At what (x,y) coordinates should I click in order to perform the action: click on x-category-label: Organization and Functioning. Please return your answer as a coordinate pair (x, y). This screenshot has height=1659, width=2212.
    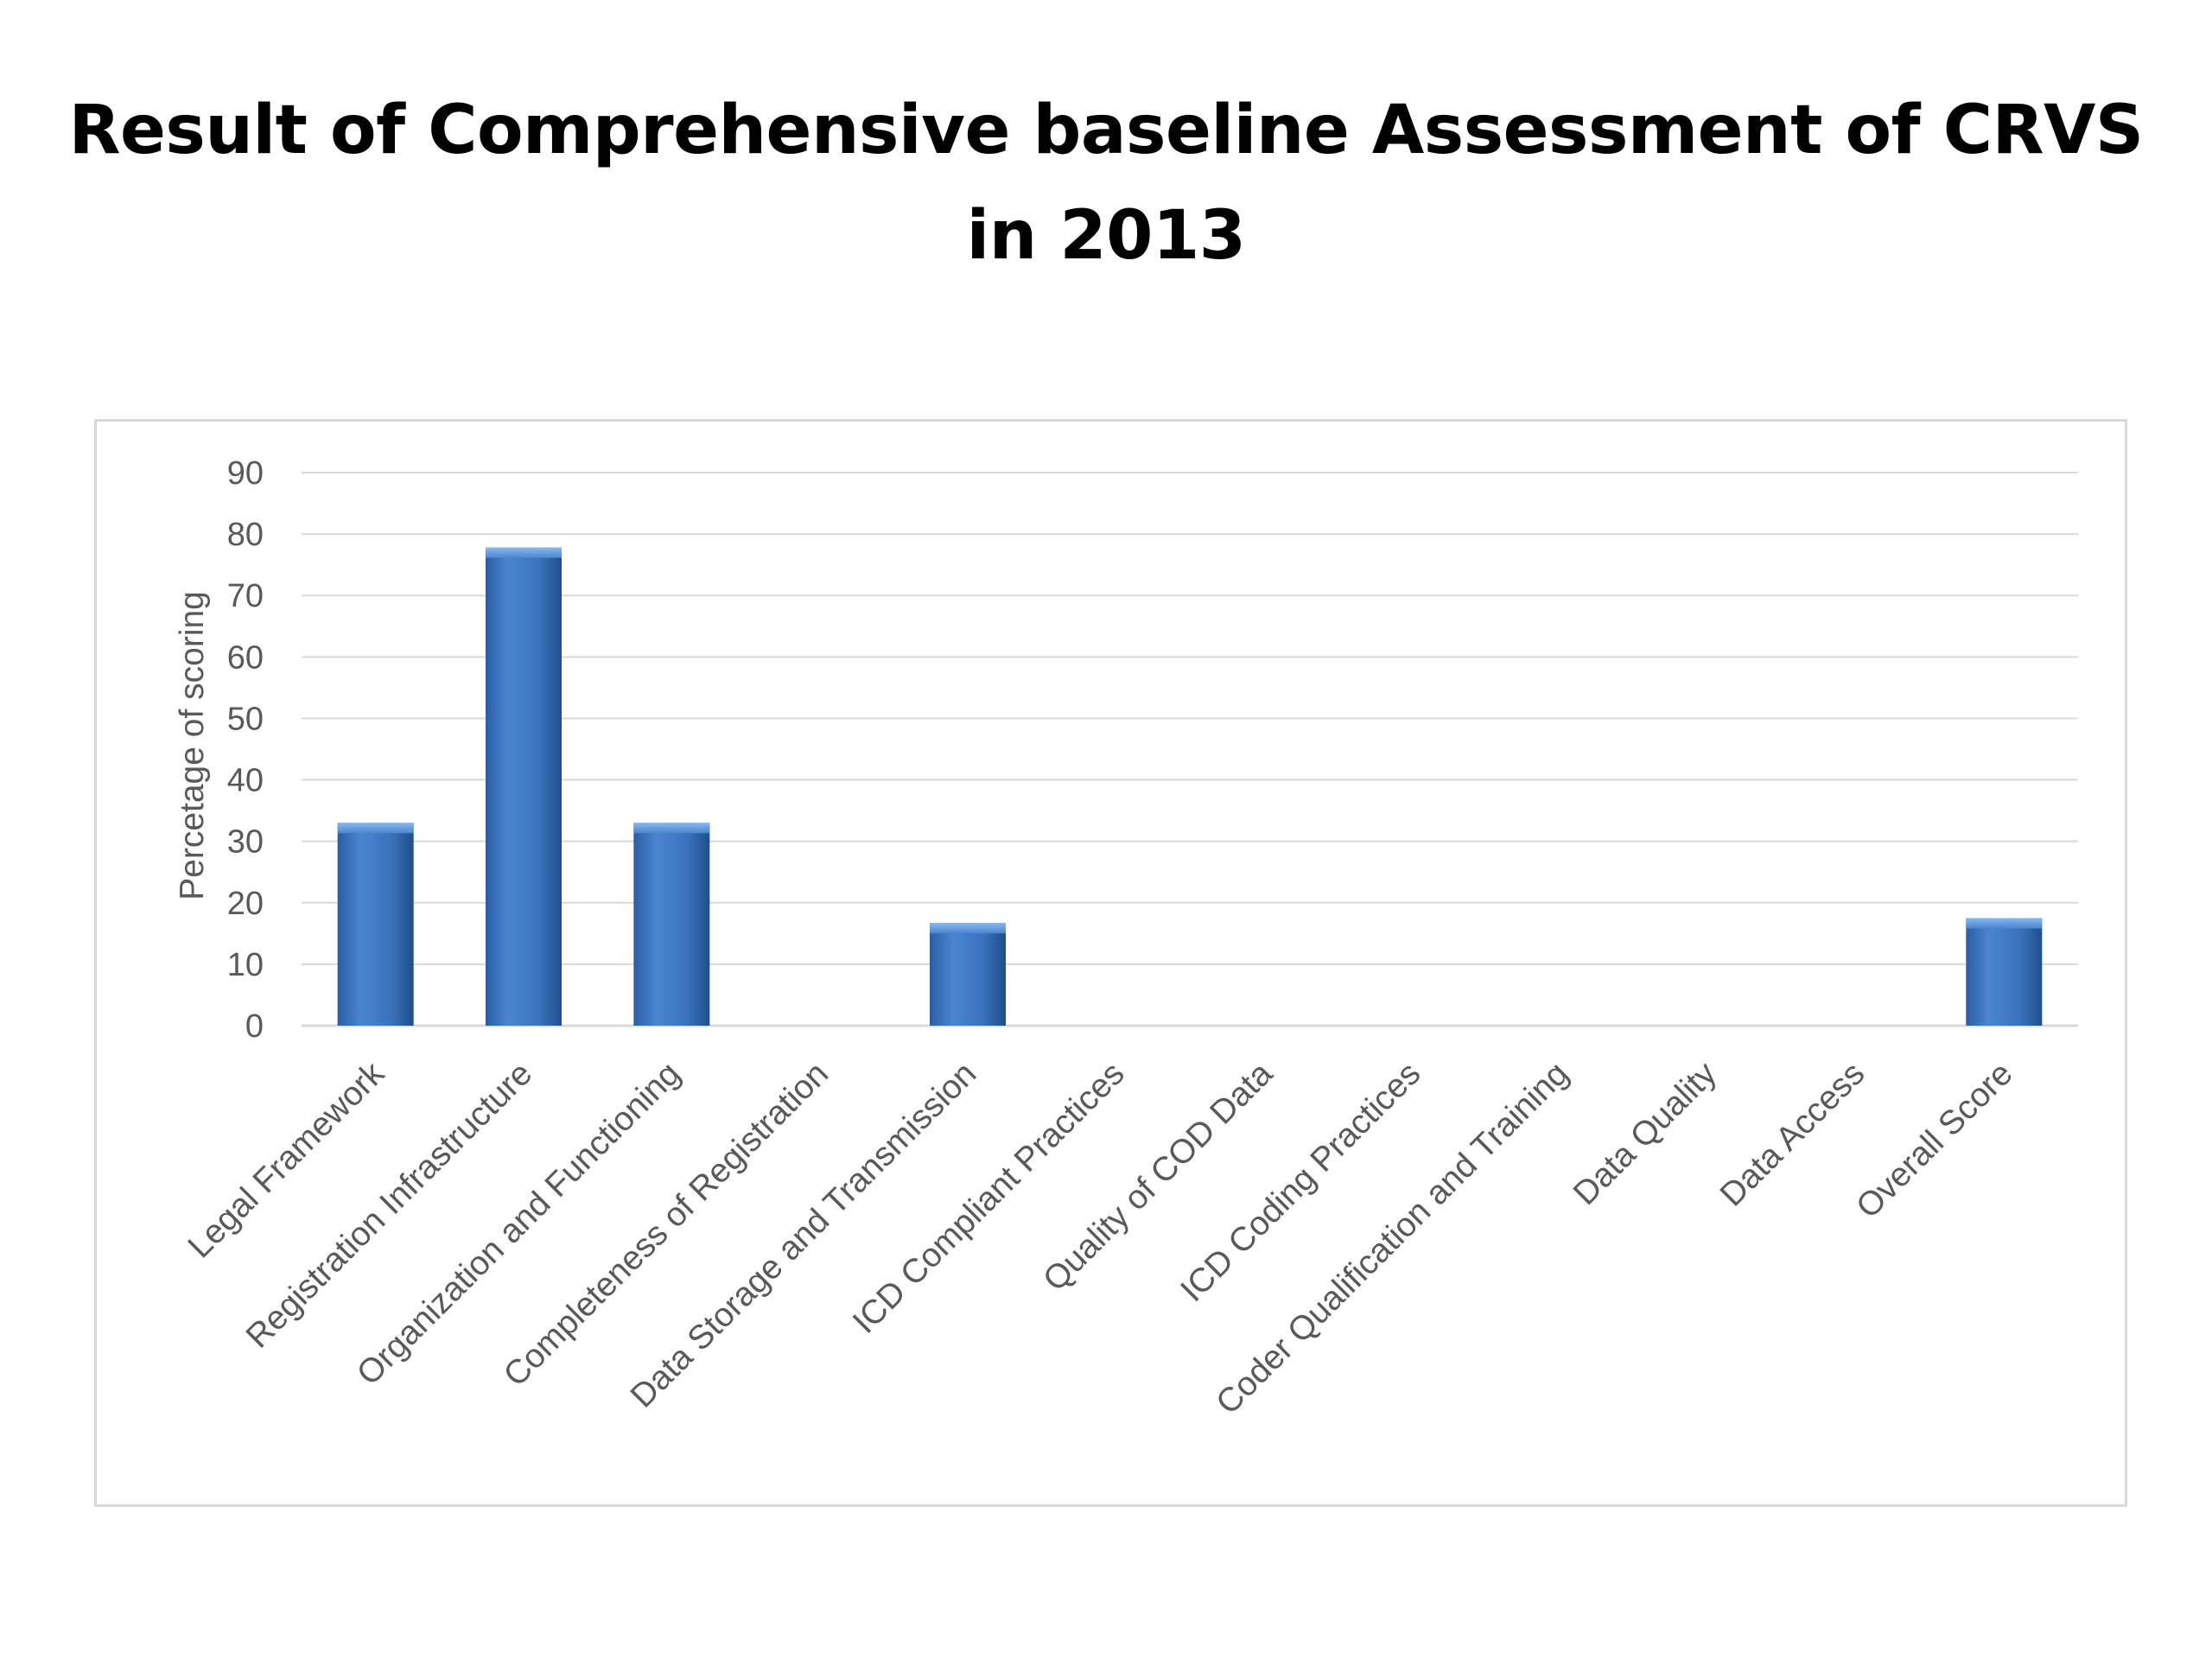
    Looking at the image, I should click on (519, 1224).